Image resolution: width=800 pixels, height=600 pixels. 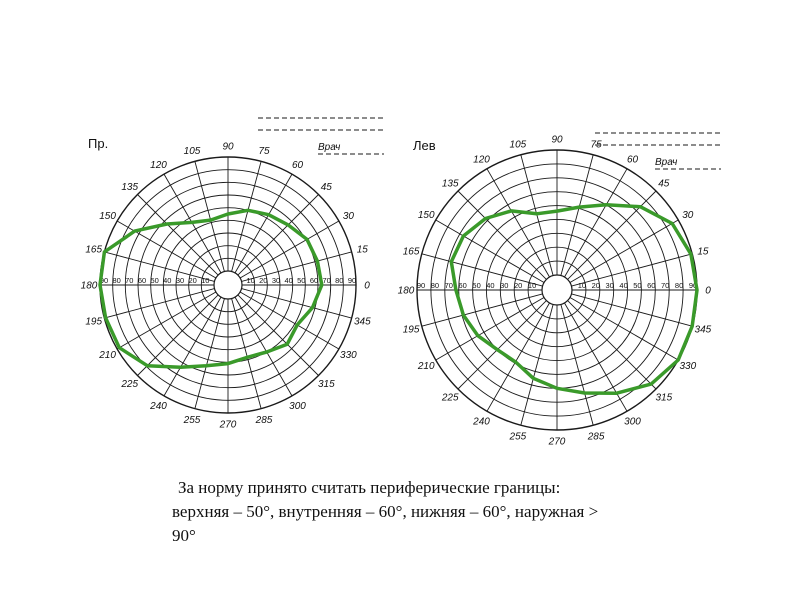 I want to click on fixation-hub, so click(x=557, y=290).